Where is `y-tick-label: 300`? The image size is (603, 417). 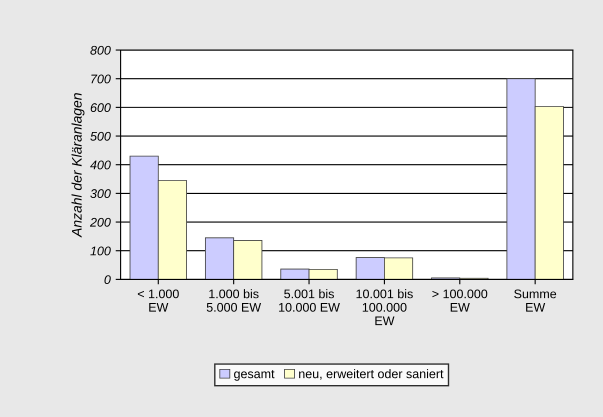
y-tick-label: 300 is located at coordinates (100, 193).